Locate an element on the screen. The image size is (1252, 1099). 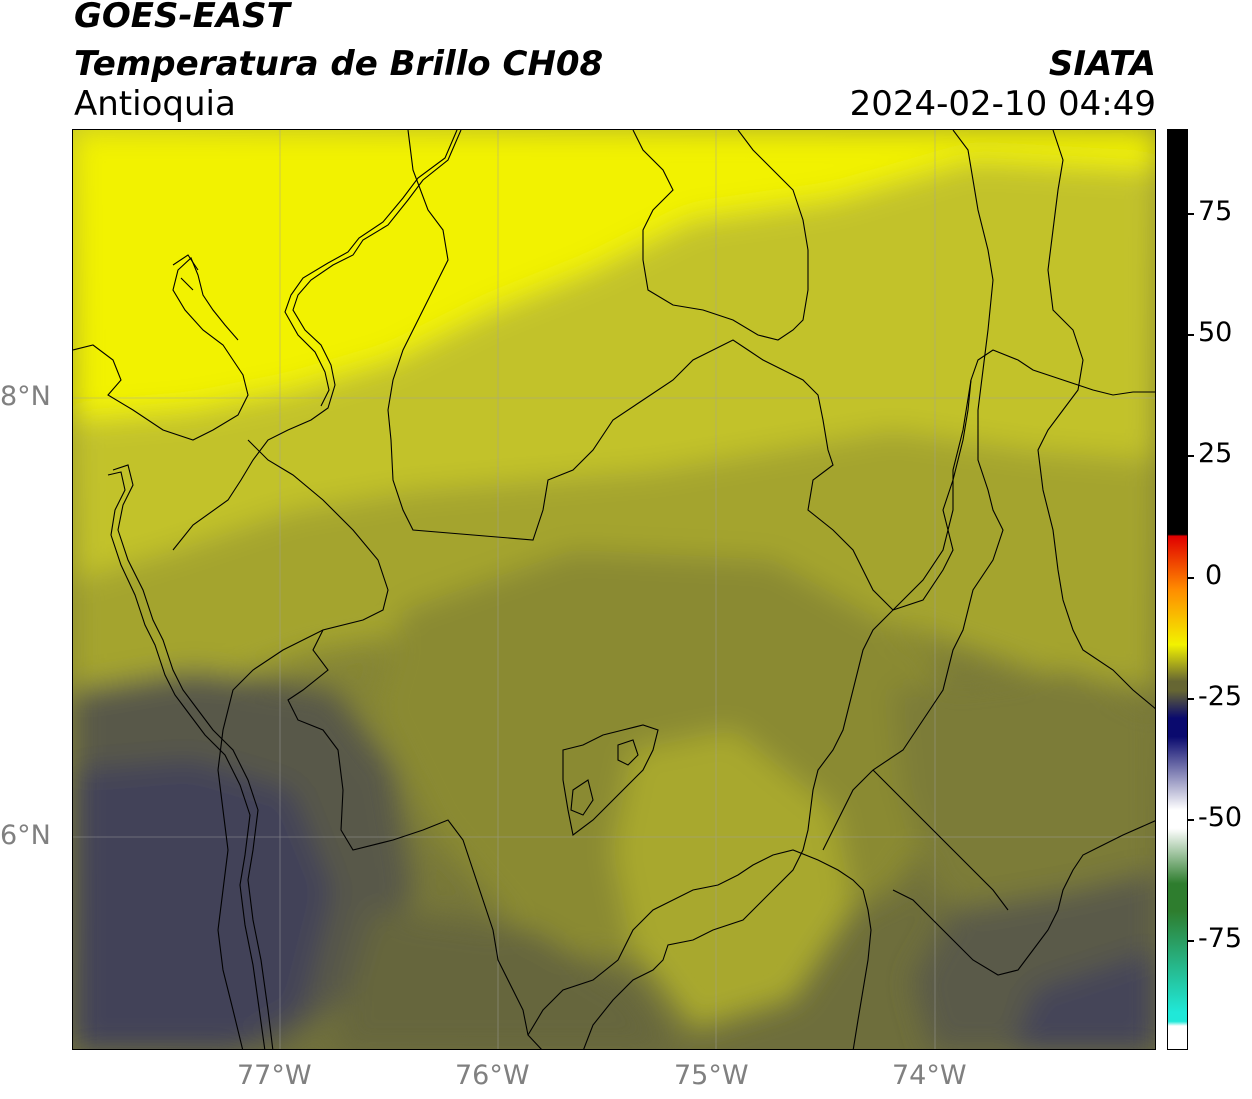
field-yellow-south is located at coordinates (733, 880).